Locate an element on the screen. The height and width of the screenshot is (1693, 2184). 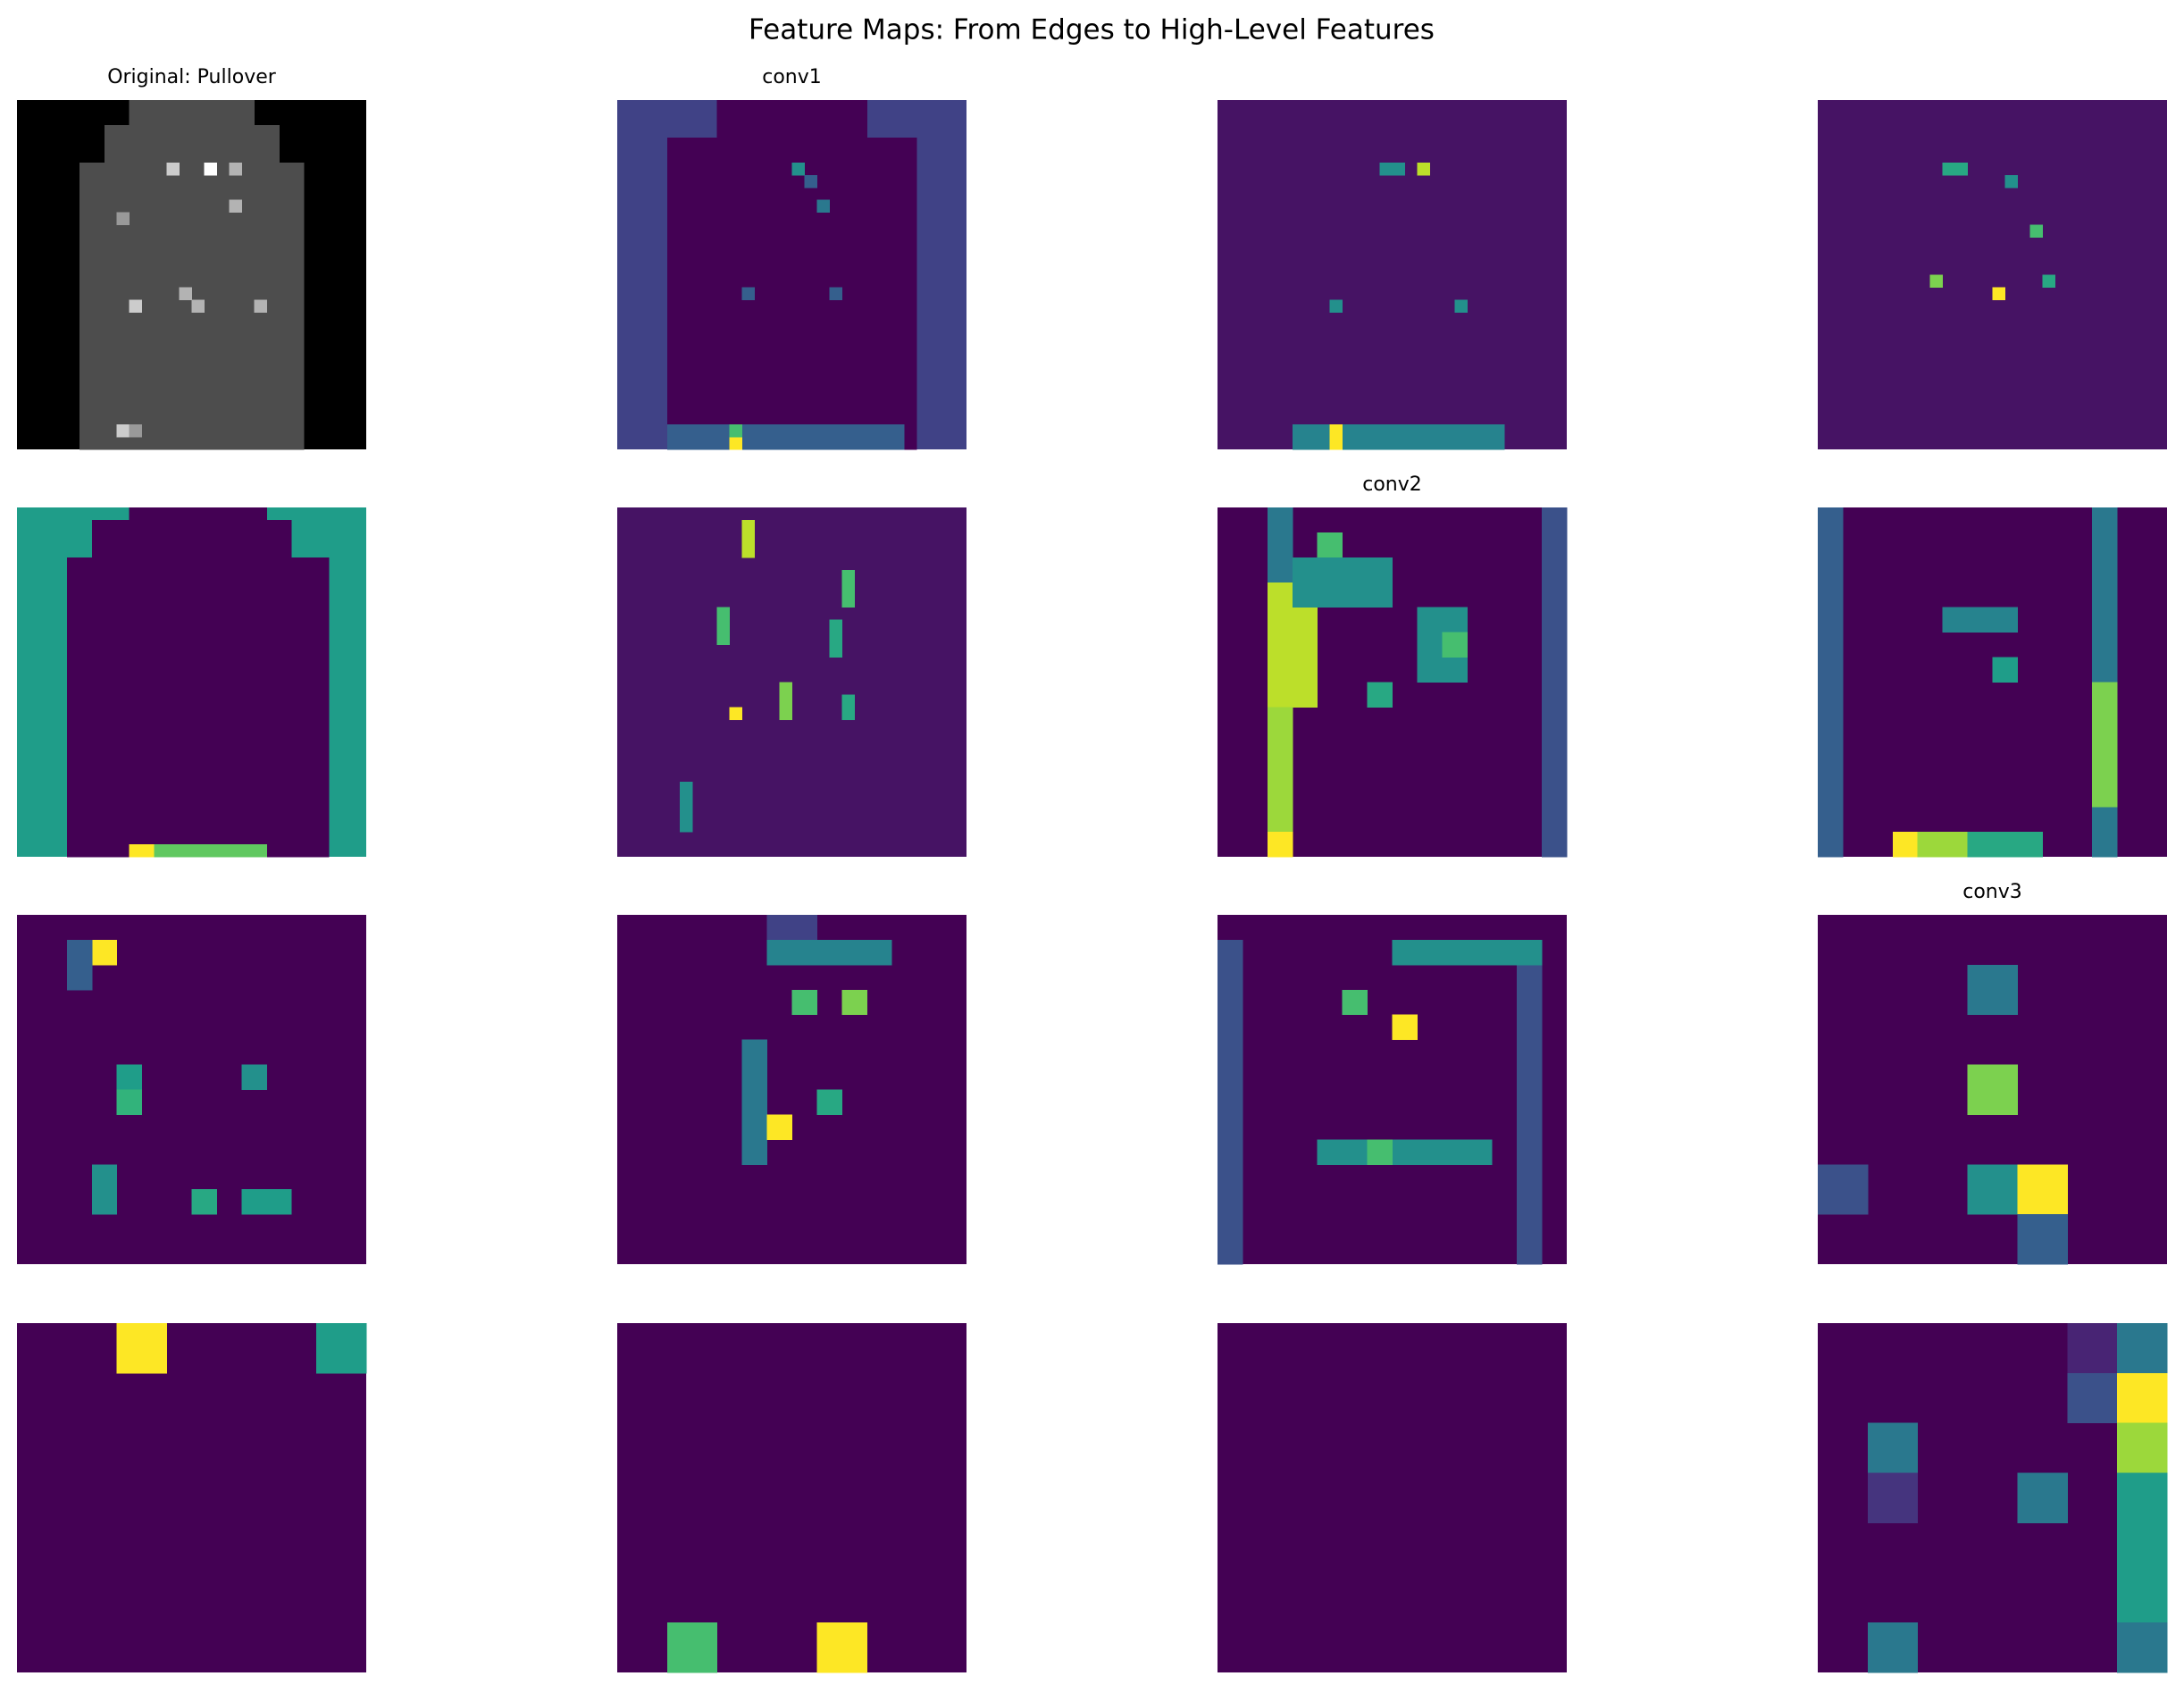
panel-title: conv2 is located at coordinates (1392, 485).